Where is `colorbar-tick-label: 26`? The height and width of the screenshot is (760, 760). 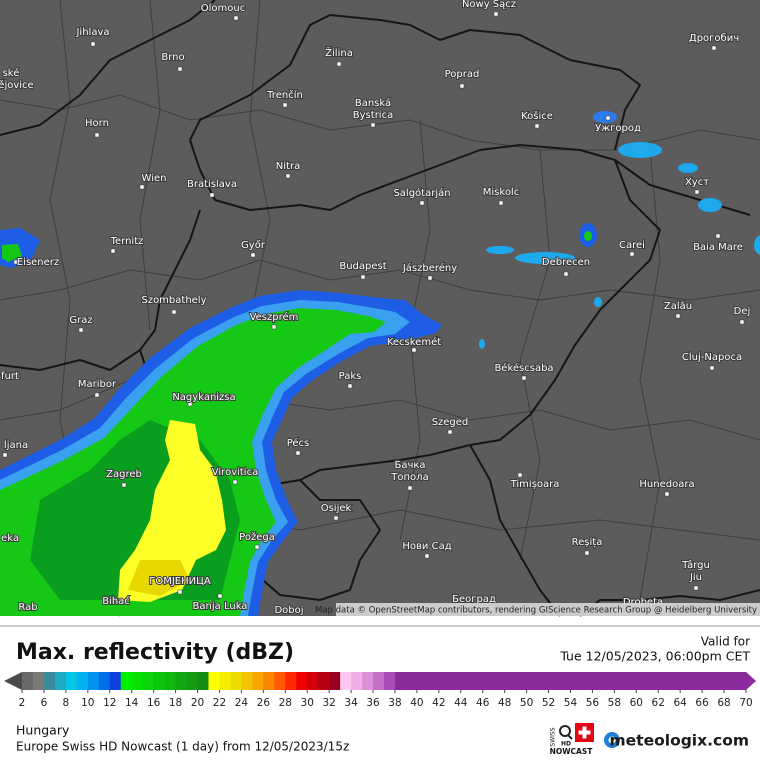 colorbar-tick-label: 26 is located at coordinates (264, 703).